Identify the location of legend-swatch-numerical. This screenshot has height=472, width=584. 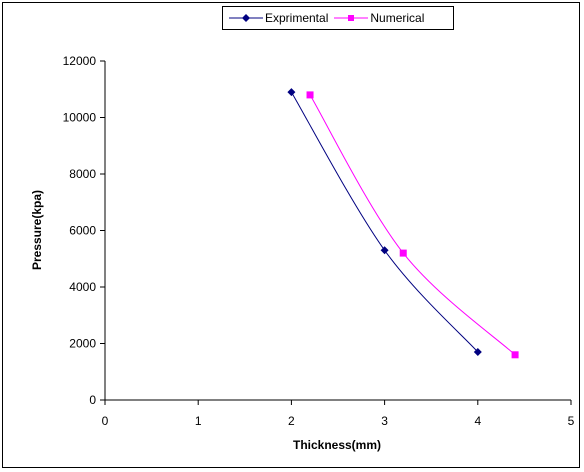
(351, 18).